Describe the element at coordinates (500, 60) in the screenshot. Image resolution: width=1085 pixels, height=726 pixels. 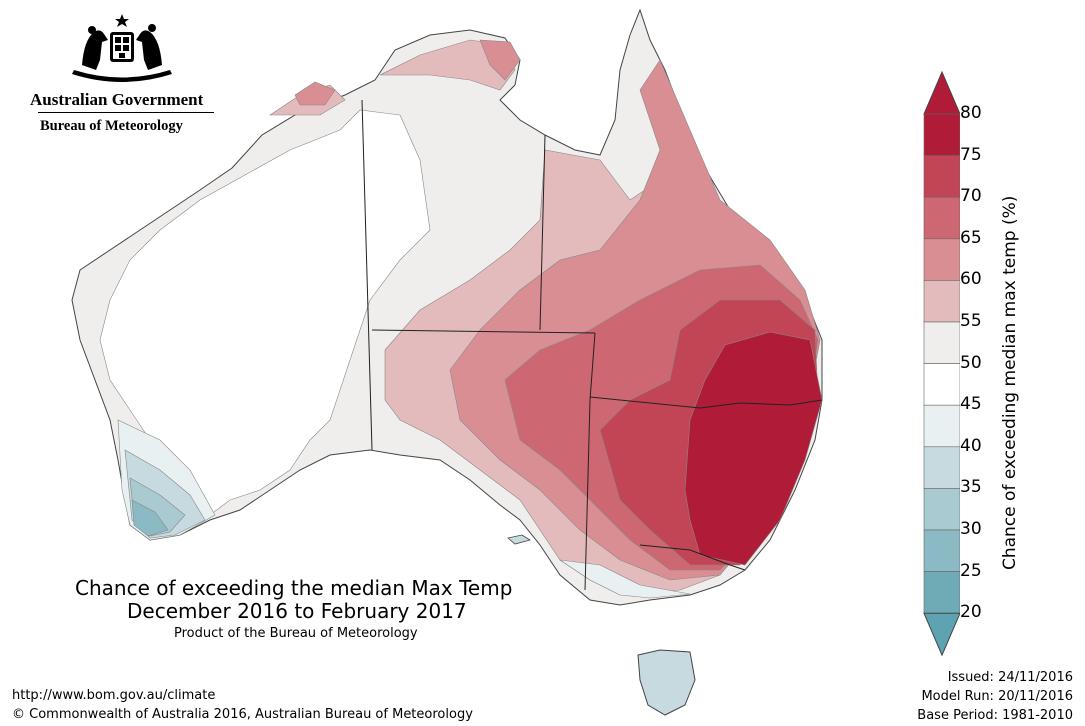
I see `zone-65-north` at that location.